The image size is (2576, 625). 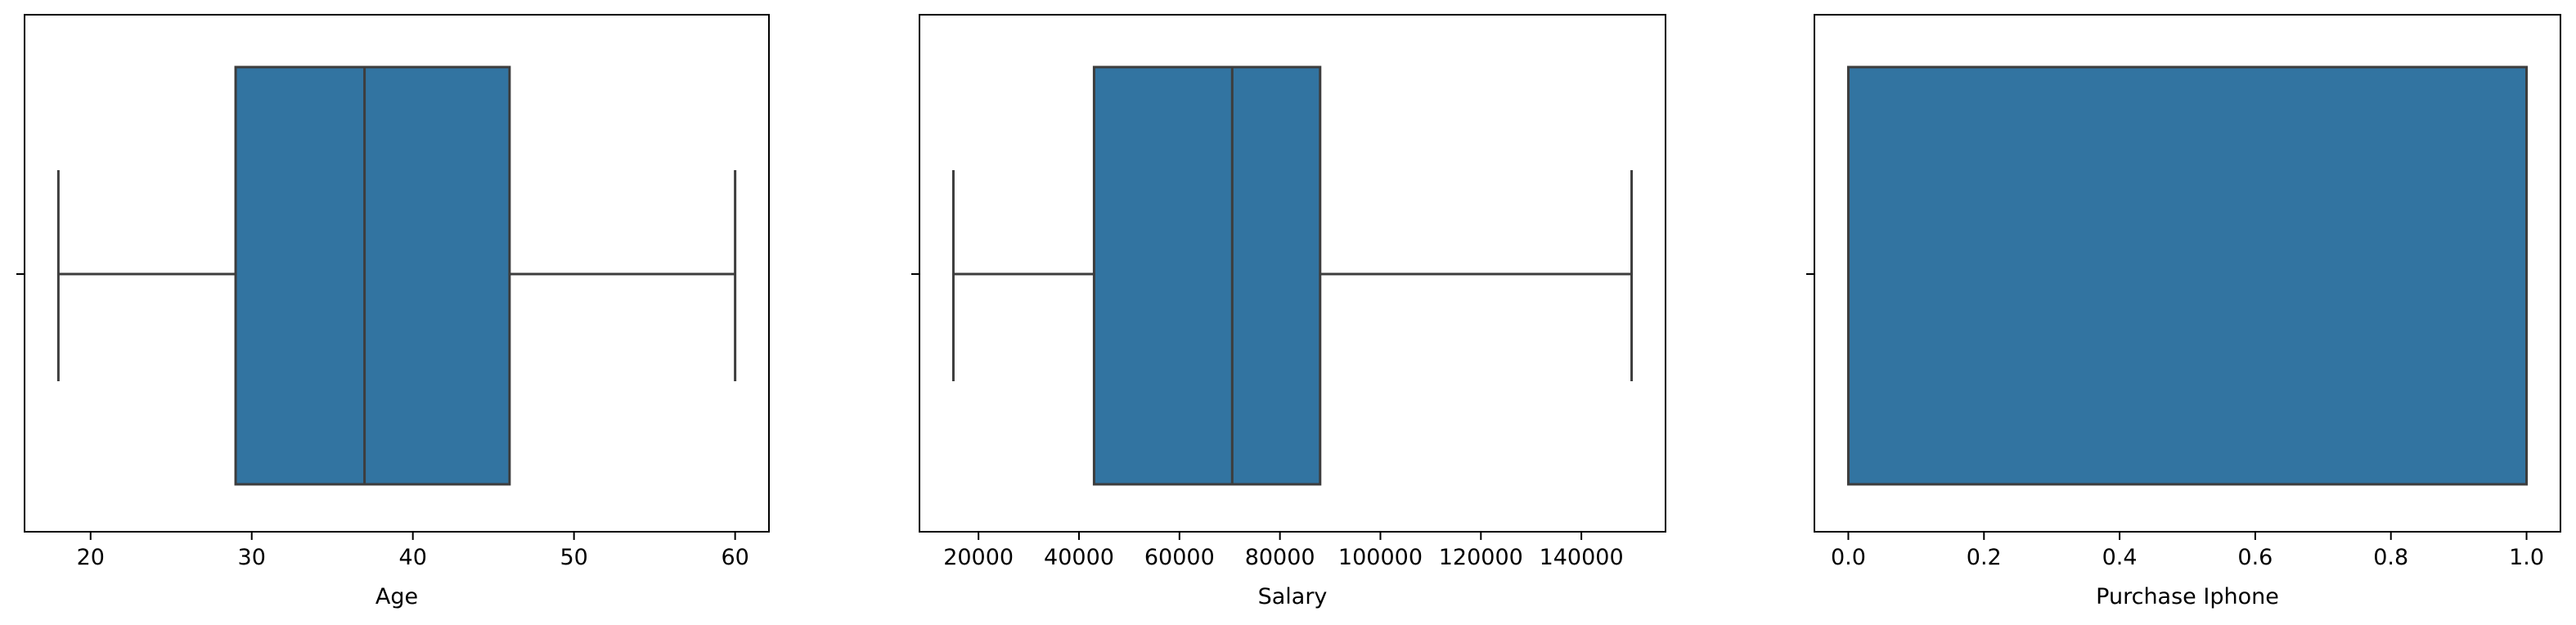 I want to click on x-tick-label: 0.4, so click(x=2120, y=557).